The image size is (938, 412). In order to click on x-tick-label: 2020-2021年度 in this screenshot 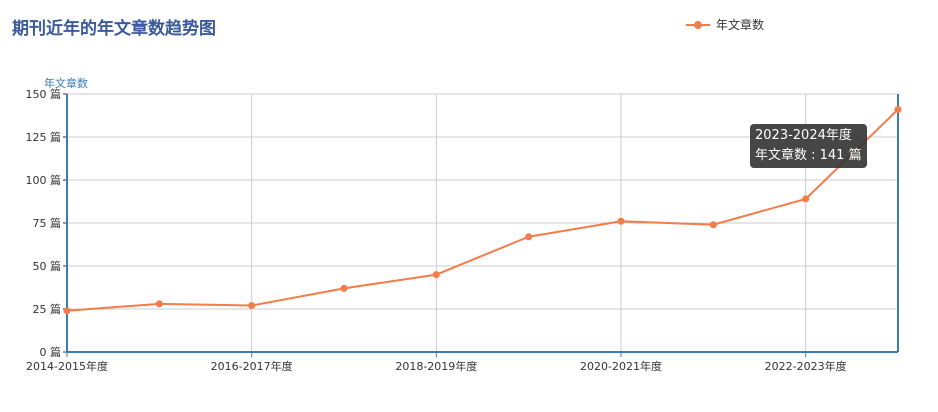, I will do `click(621, 366)`.